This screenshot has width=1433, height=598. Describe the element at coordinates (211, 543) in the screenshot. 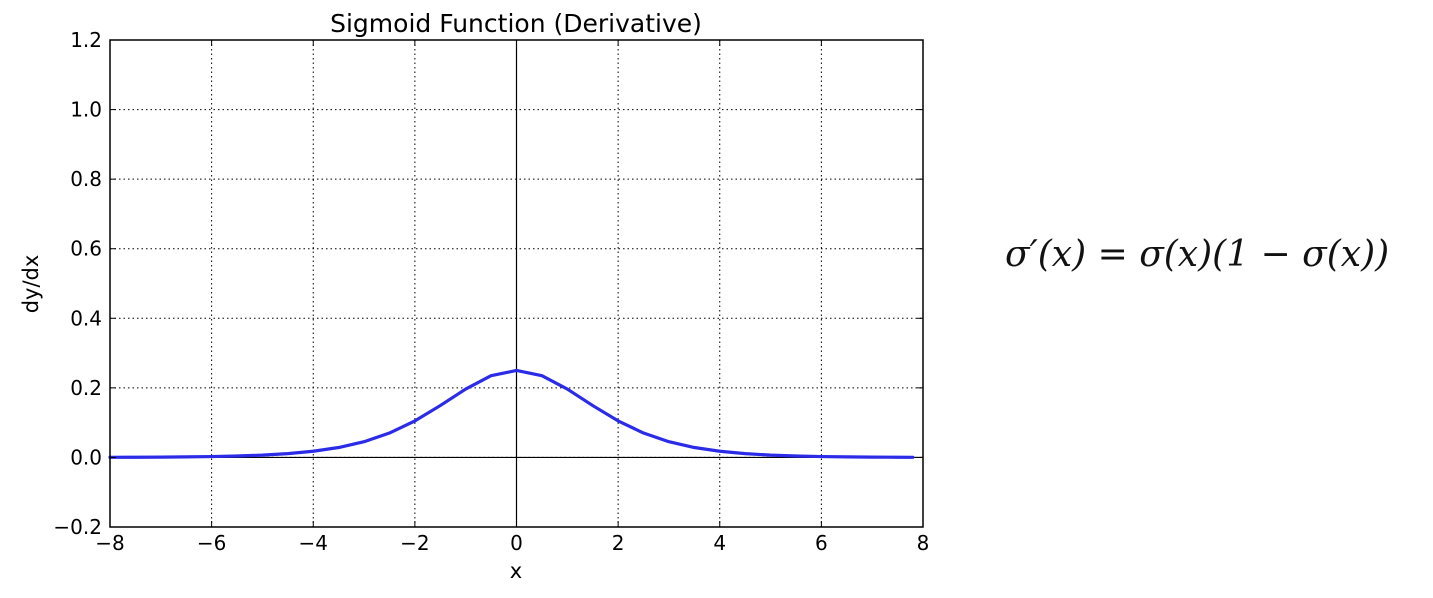

I see `x-tick-label: −6` at that location.